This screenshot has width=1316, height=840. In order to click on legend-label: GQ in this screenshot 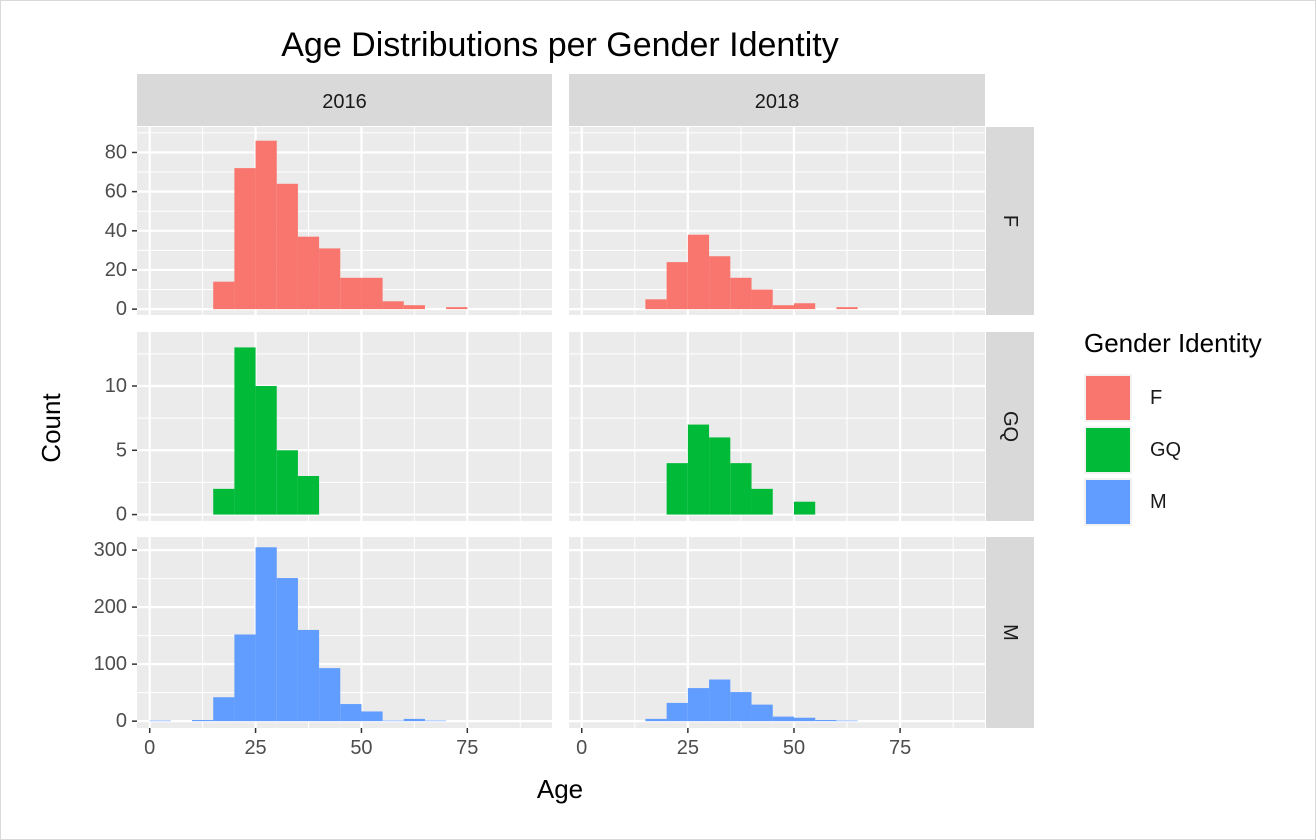, I will do `click(1165, 450)`.